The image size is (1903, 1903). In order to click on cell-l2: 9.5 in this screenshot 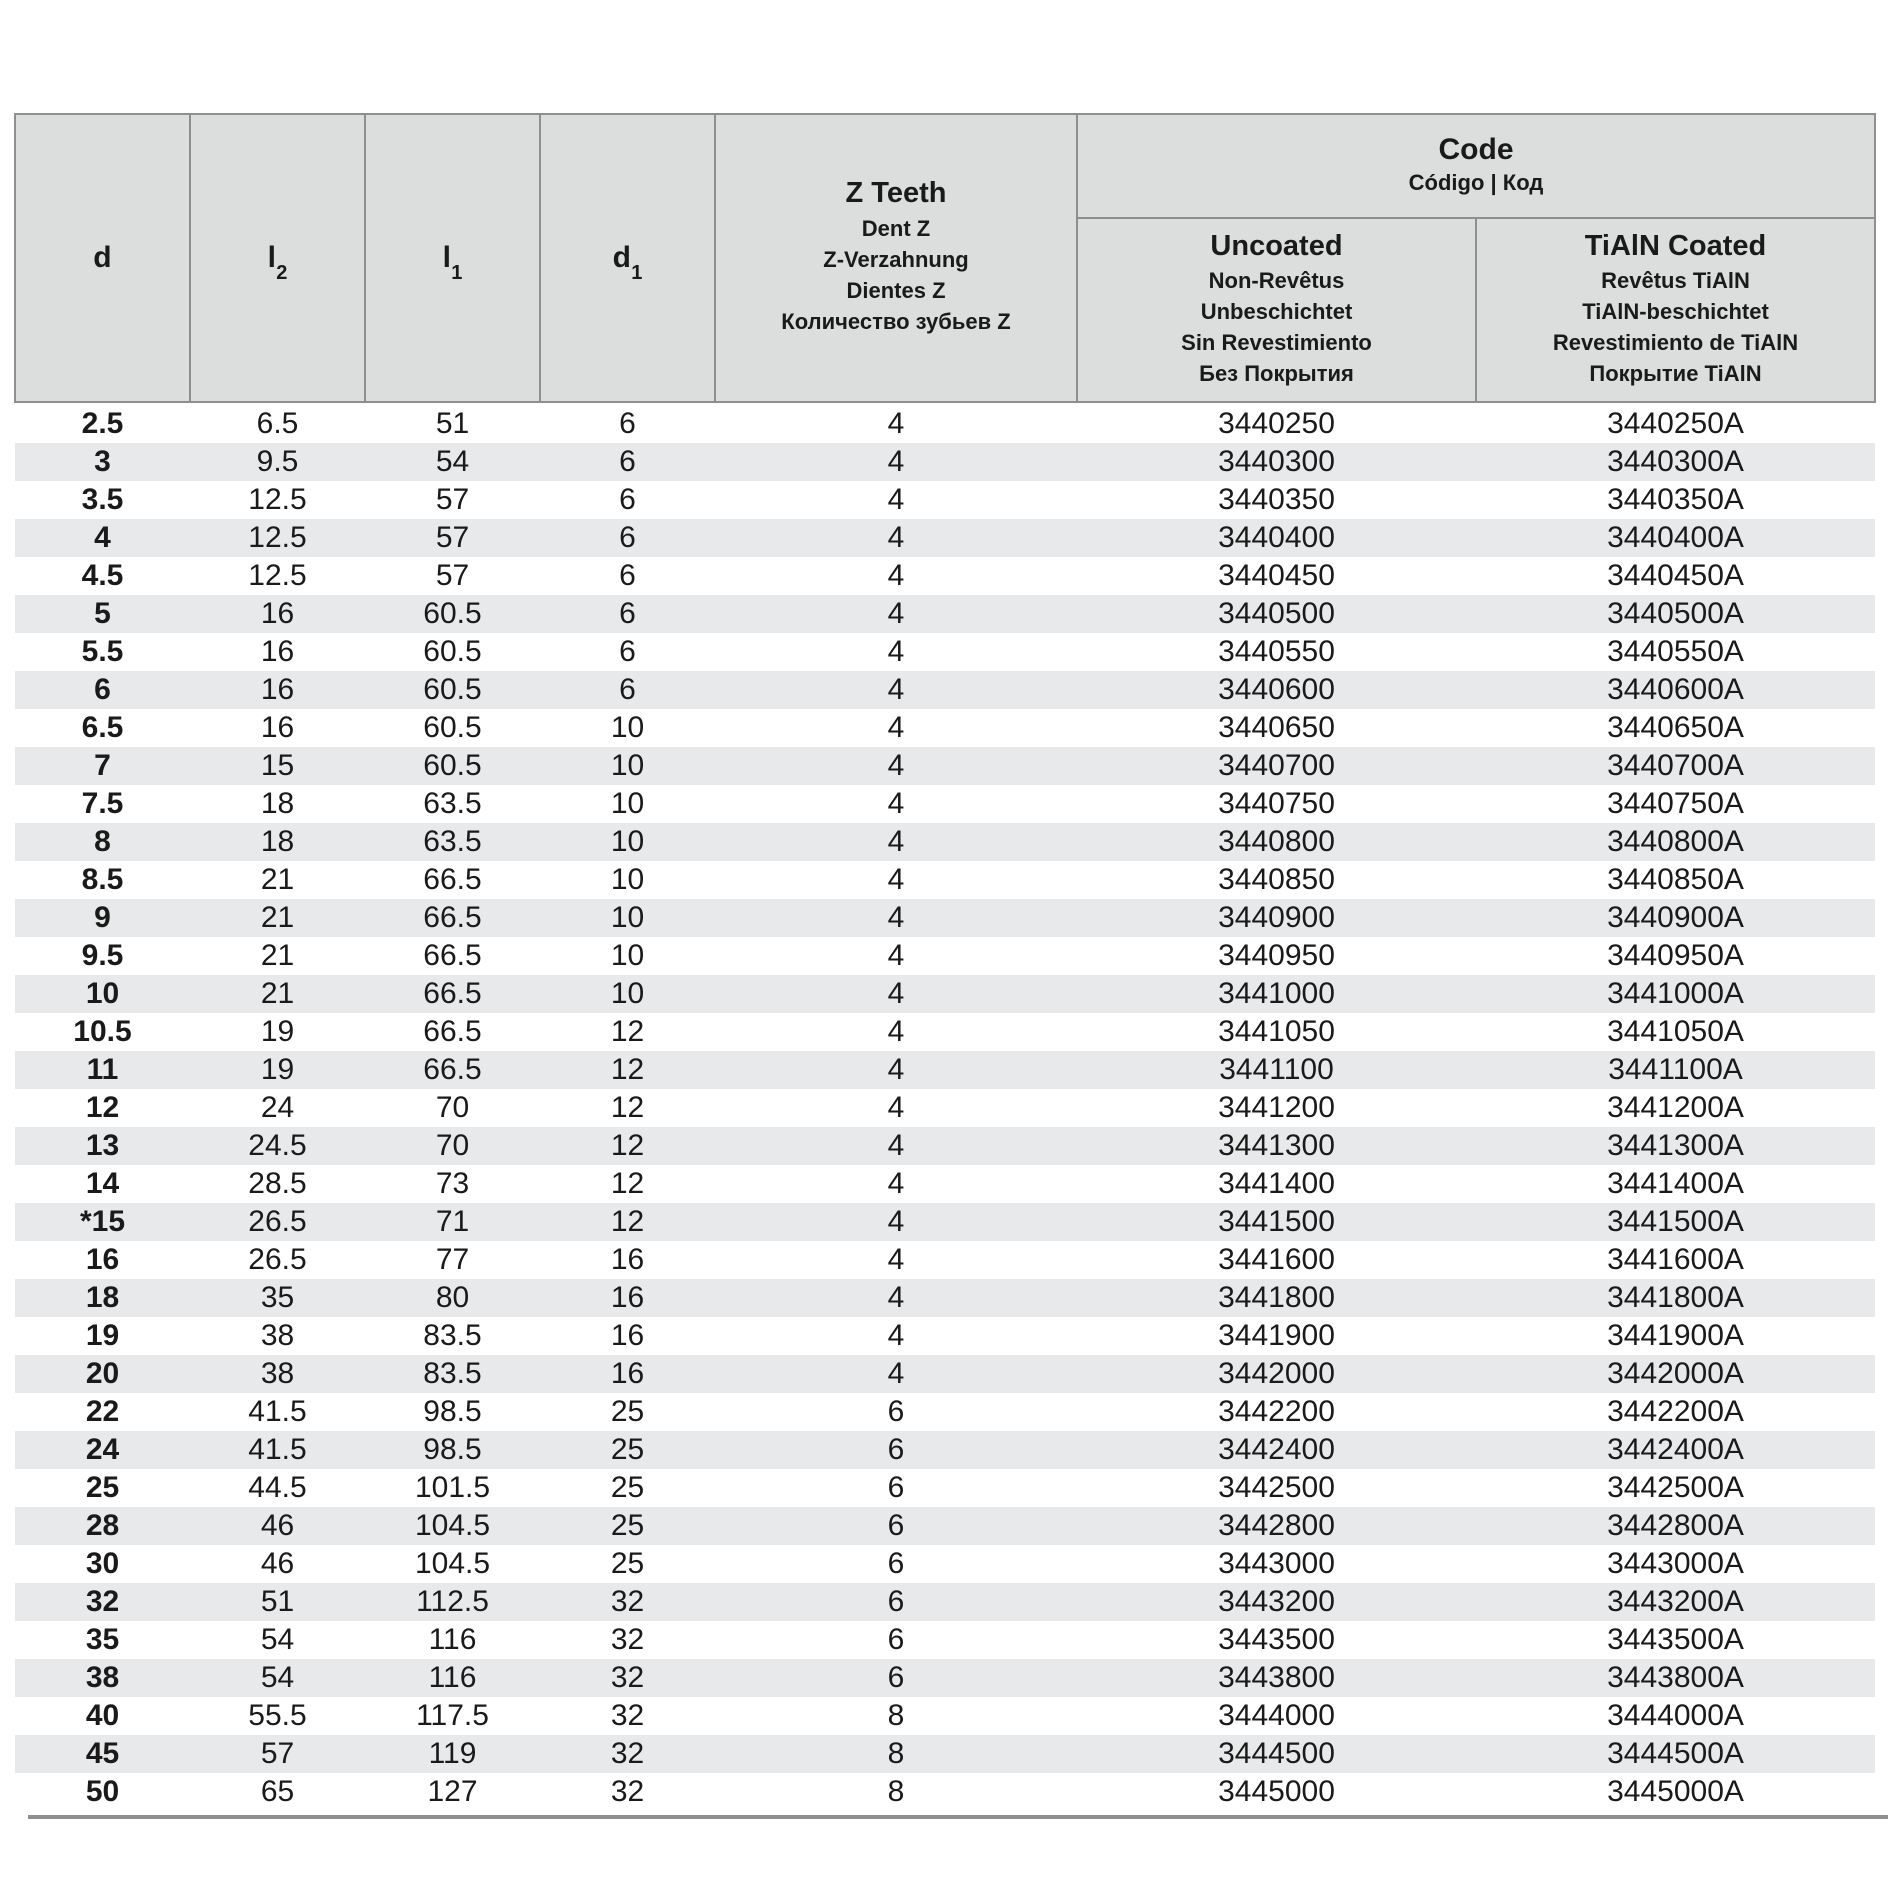, I will do `click(277, 462)`.